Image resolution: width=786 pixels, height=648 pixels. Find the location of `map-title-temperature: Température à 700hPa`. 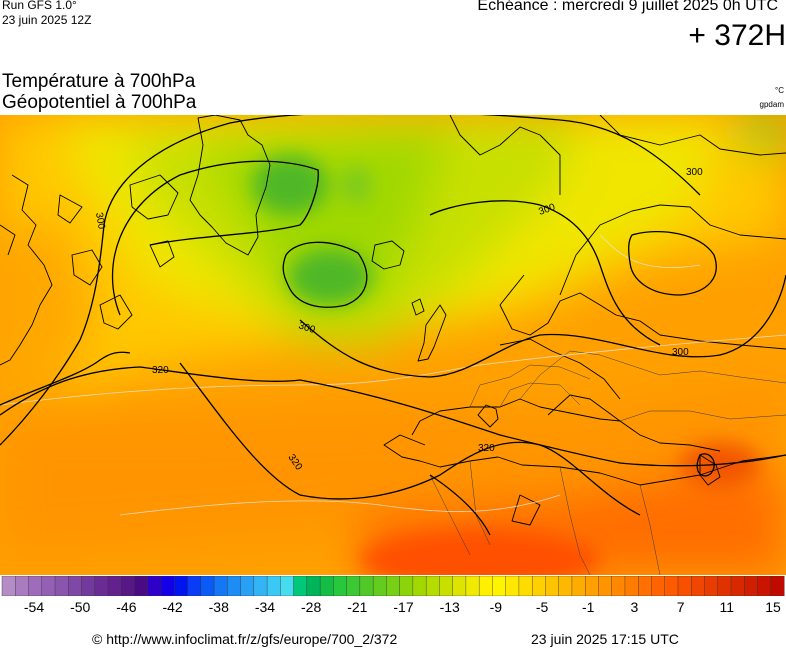

map-title-temperature: Température à 700hPa is located at coordinates (99, 81).